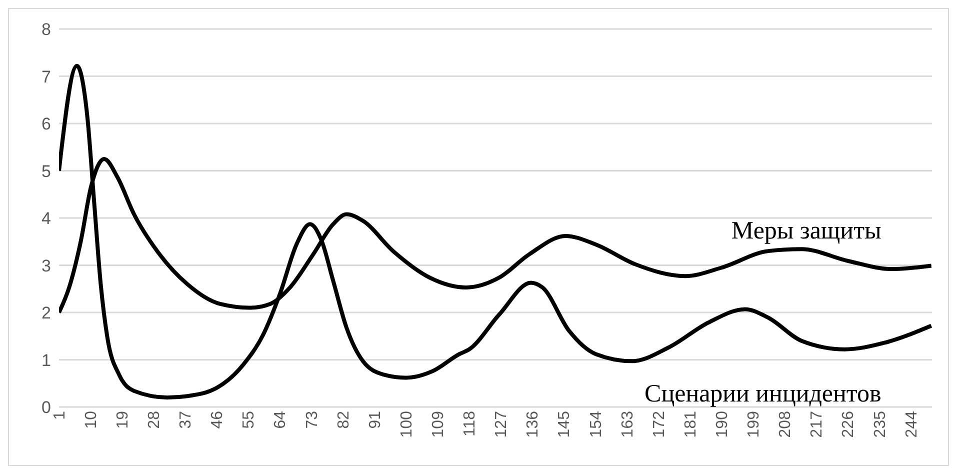 The height and width of the screenshot is (474, 957). I want to click on x-tick-label: 172, so click(659, 424).